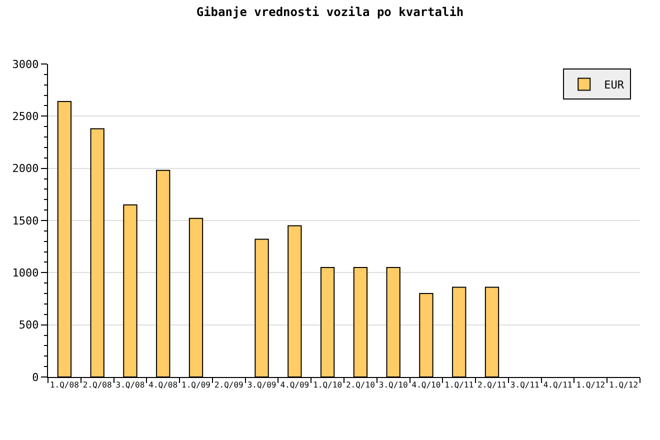  I want to click on x-tick-label: 2.Q/10, so click(361, 385).